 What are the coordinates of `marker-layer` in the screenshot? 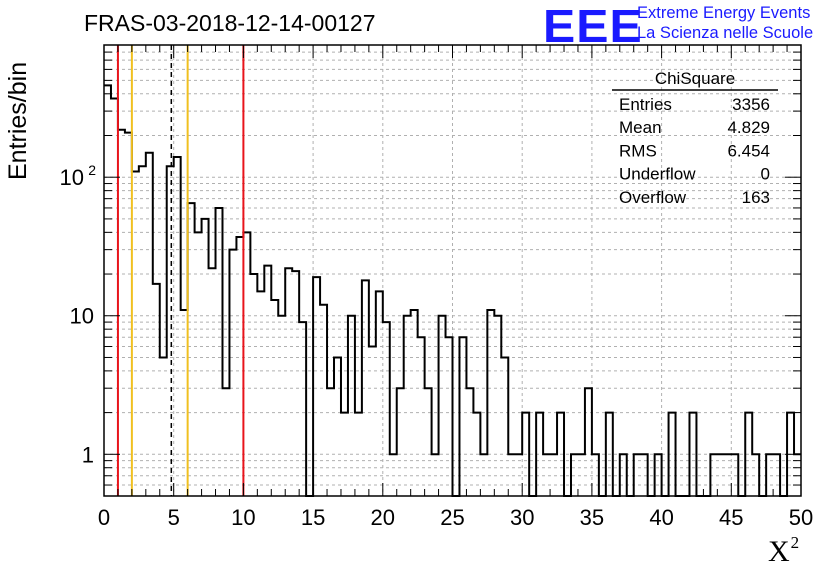 It's located at (180, 270).